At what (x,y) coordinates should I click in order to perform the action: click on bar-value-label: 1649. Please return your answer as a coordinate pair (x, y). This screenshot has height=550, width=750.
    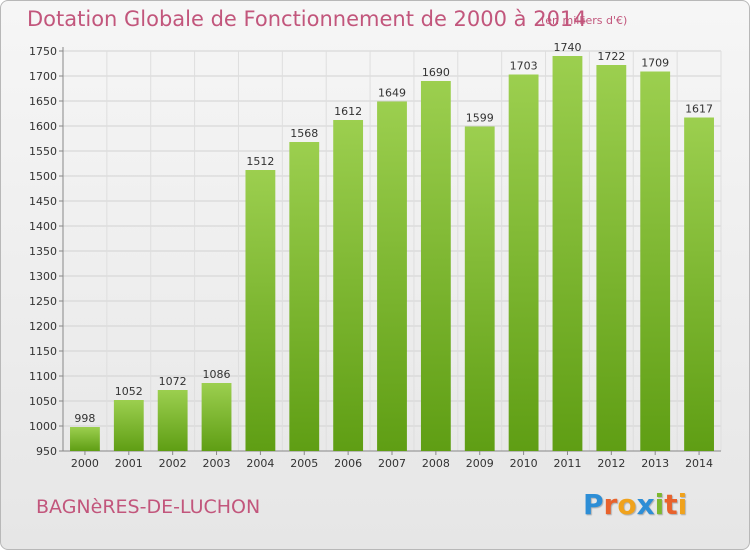
    Looking at the image, I should click on (392, 93).